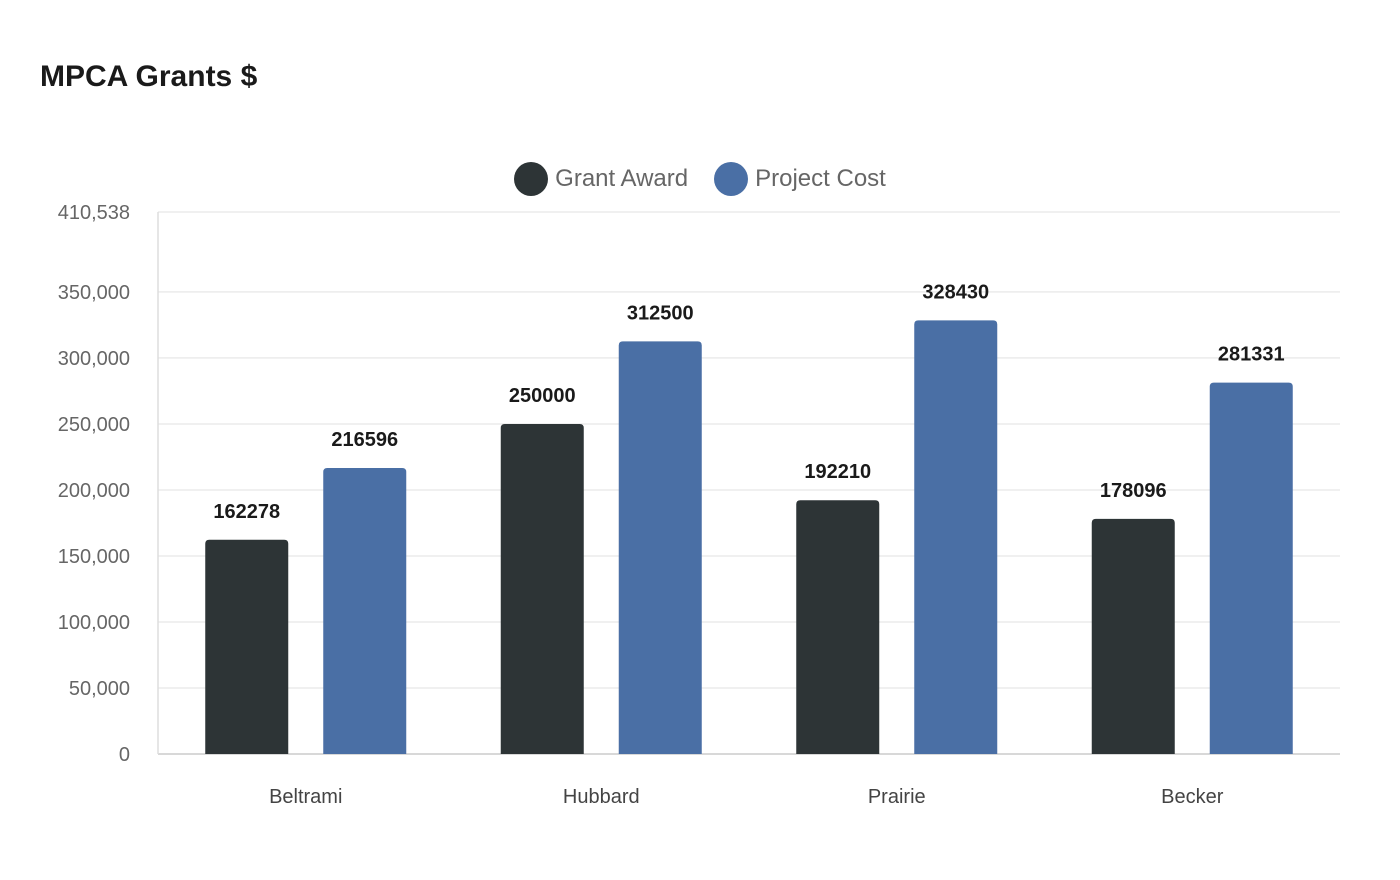 This screenshot has height=880, width=1400. Describe the element at coordinates (820, 178) in the screenshot. I see `legend-label: Project Cost` at that location.